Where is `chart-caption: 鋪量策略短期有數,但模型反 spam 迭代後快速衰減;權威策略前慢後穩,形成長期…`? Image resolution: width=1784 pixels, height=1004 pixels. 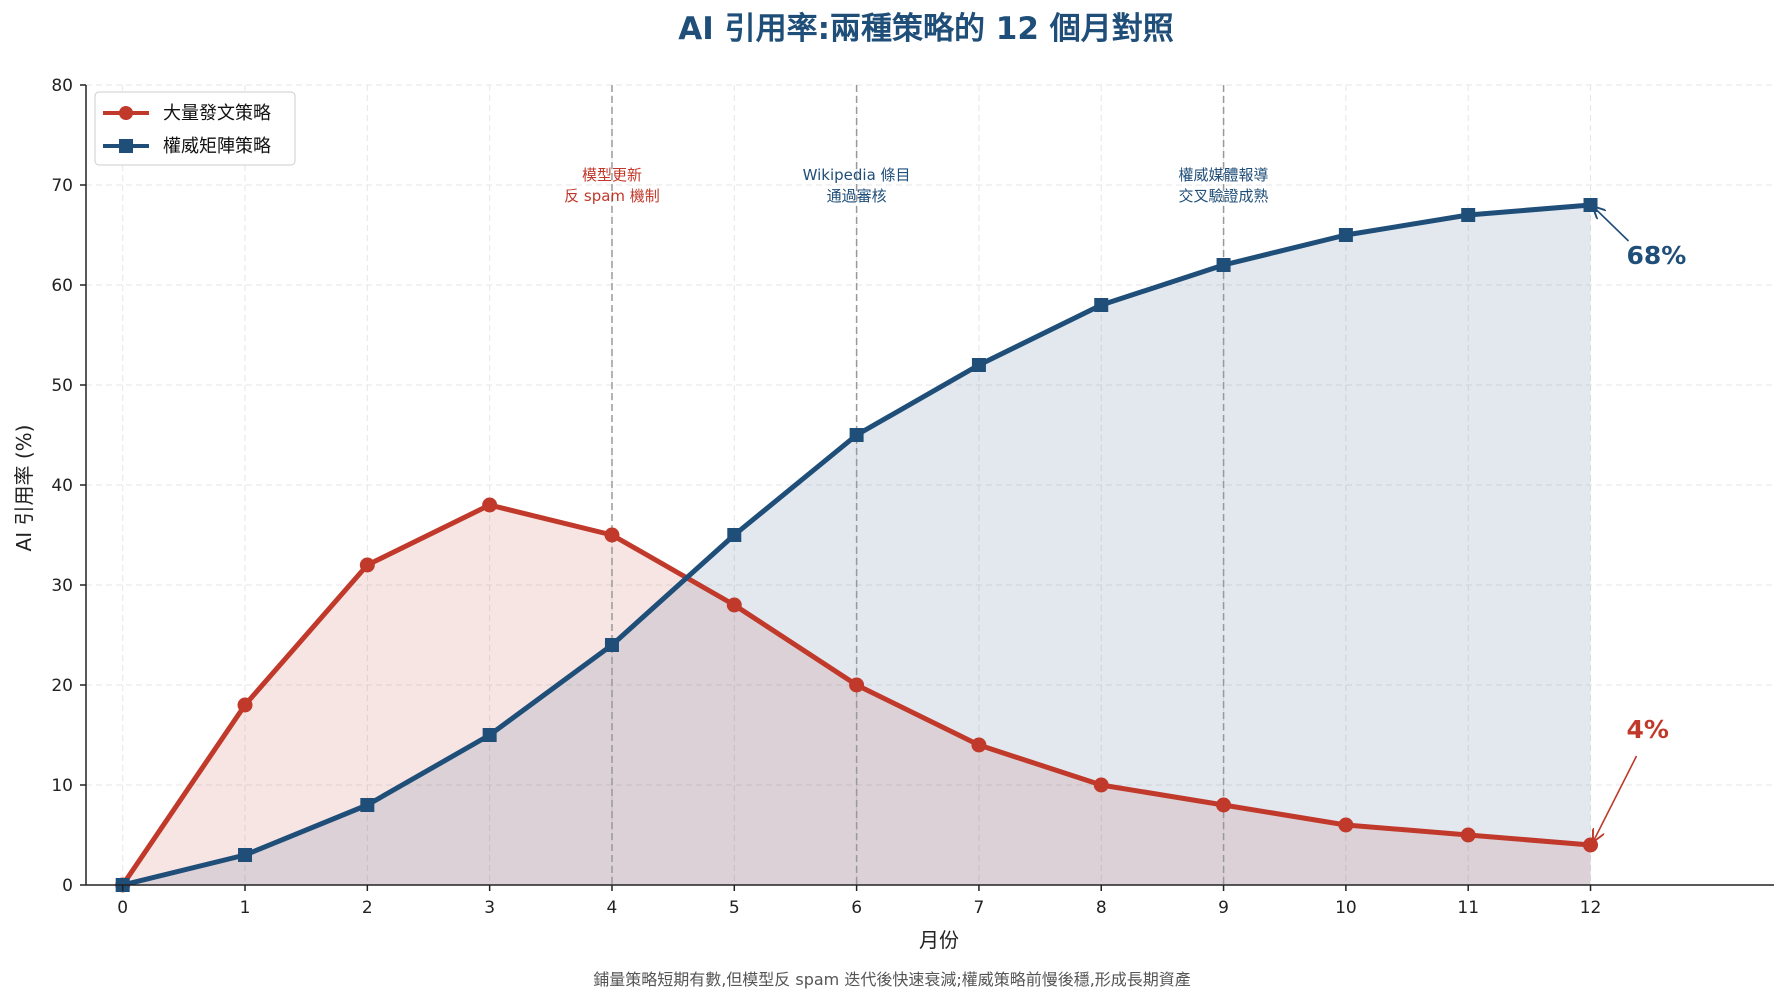
chart-caption: 鋪量策略短期有數,但模型反 spam 迭代後快速衰減;權威策略前慢後穩,形成長期… is located at coordinates (892, 979).